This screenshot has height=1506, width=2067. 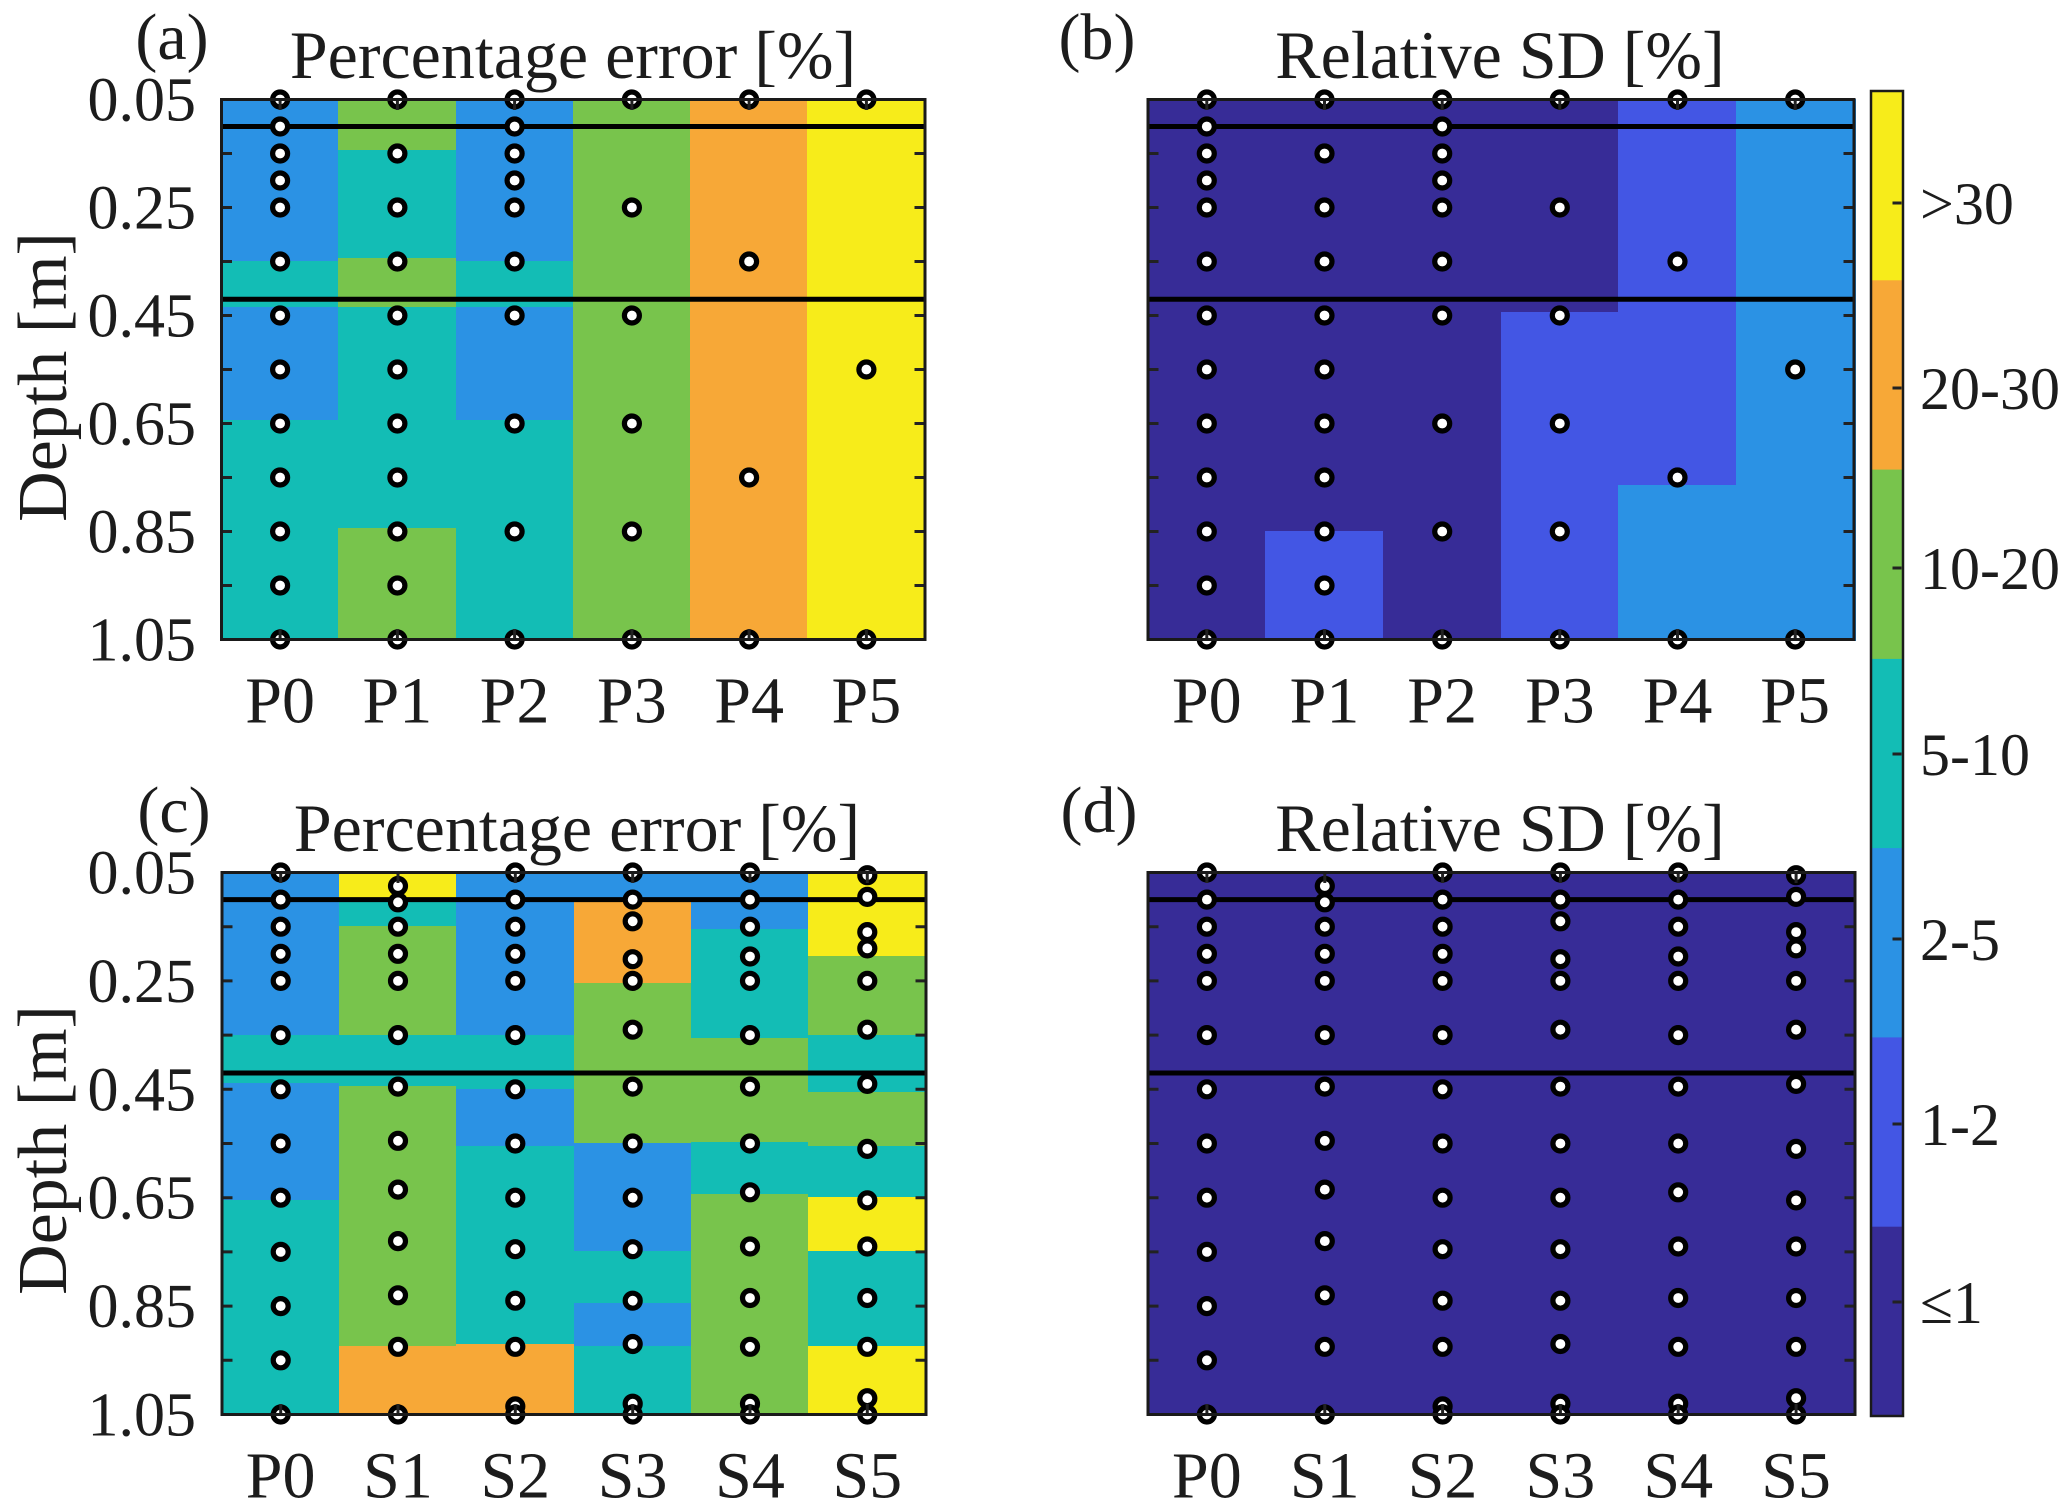 I want to click on svg-text: >30, so click(x=1967, y=204).